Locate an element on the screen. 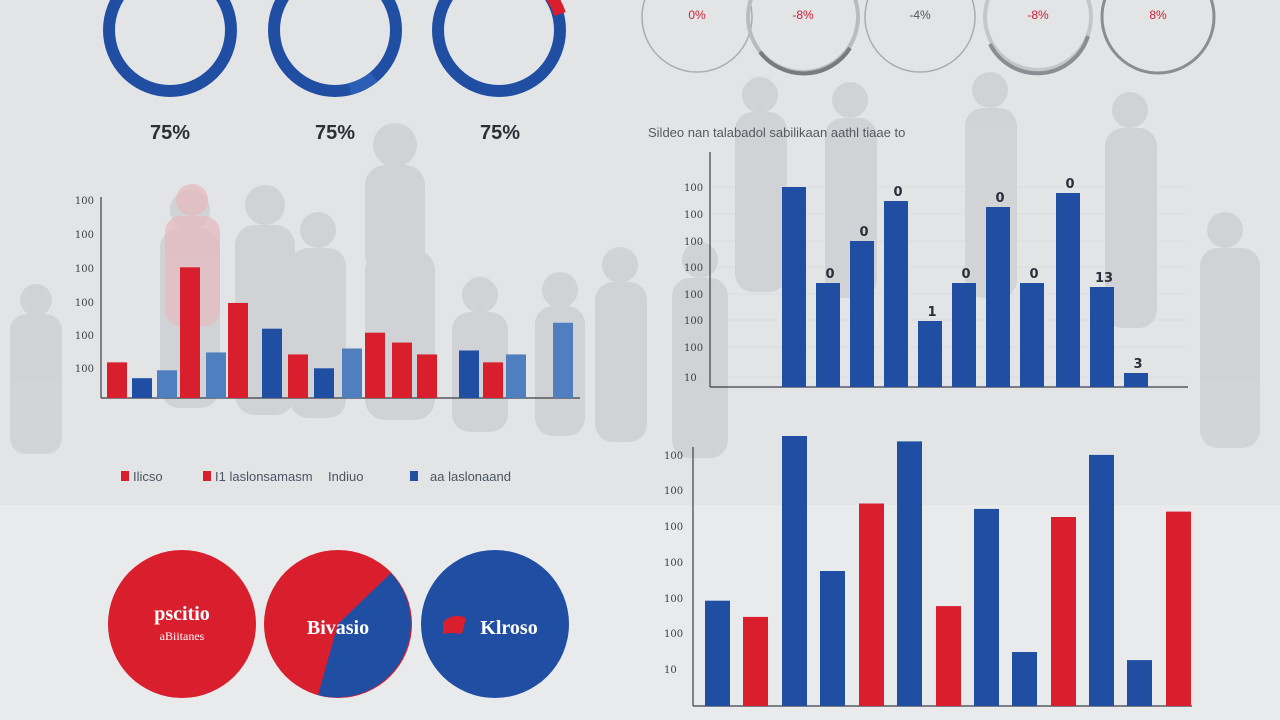 The image size is (1280, 720). rt-value-label: 1 is located at coordinates (931, 312).